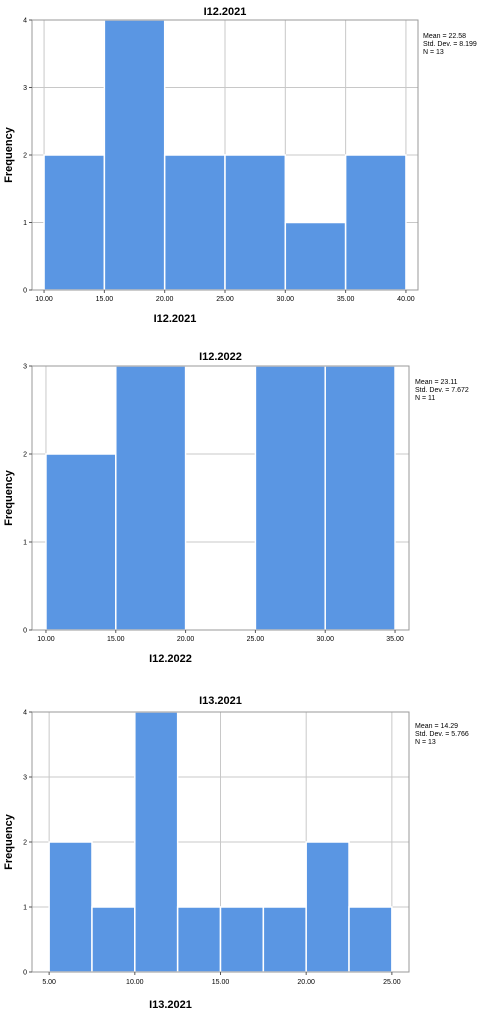  I want to click on stat-line-1: Std. Dev. = 7.672, so click(442, 390).